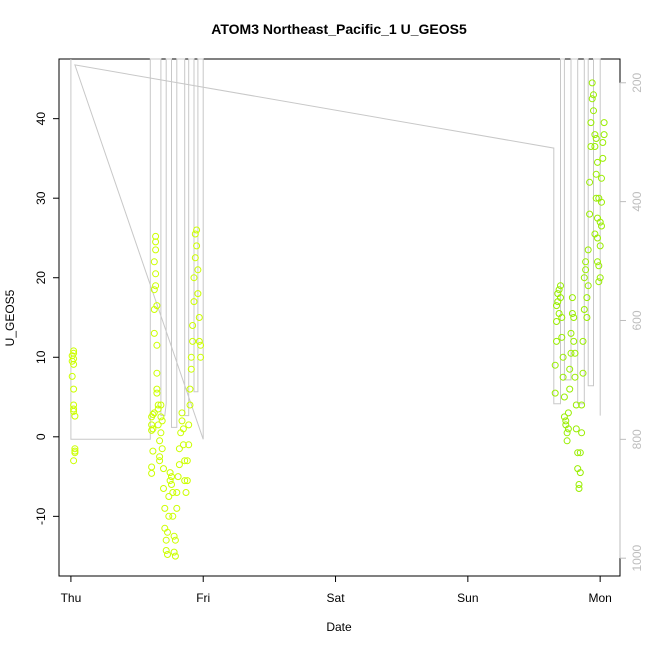 Image resolution: width=650 pixels, height=650 pixels. I want to click on x-axis-label: Date, so click(339, 627).